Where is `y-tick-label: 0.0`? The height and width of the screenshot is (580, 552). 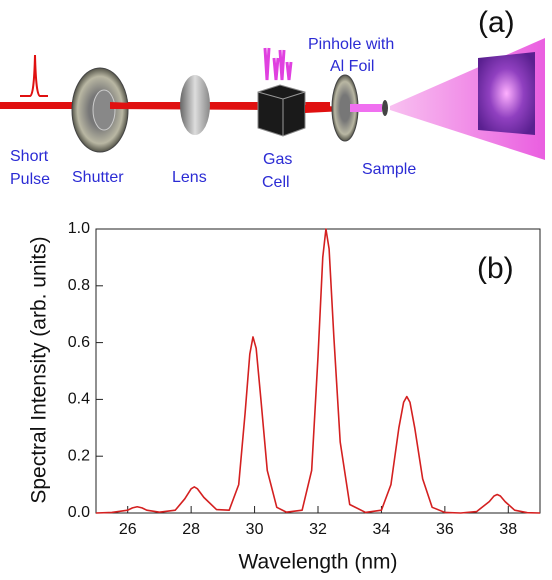
y-tick-label: 0.0 is located at coordinates (79, 512).